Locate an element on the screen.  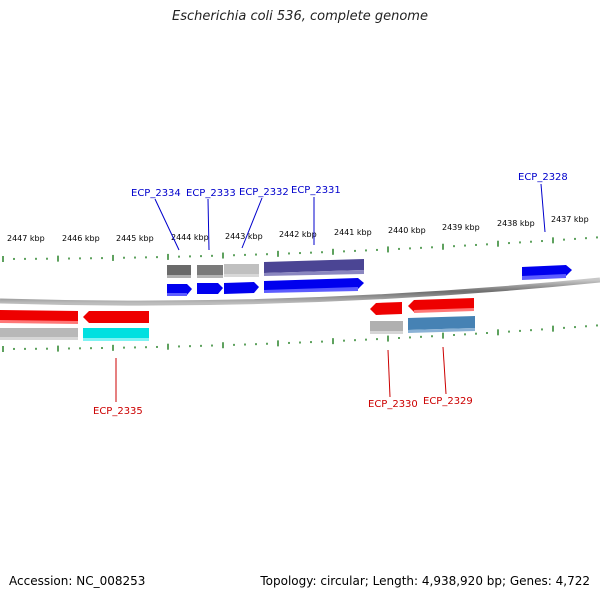
accession-text: Accession: NC_008253 is located at coordinates (77, 581).